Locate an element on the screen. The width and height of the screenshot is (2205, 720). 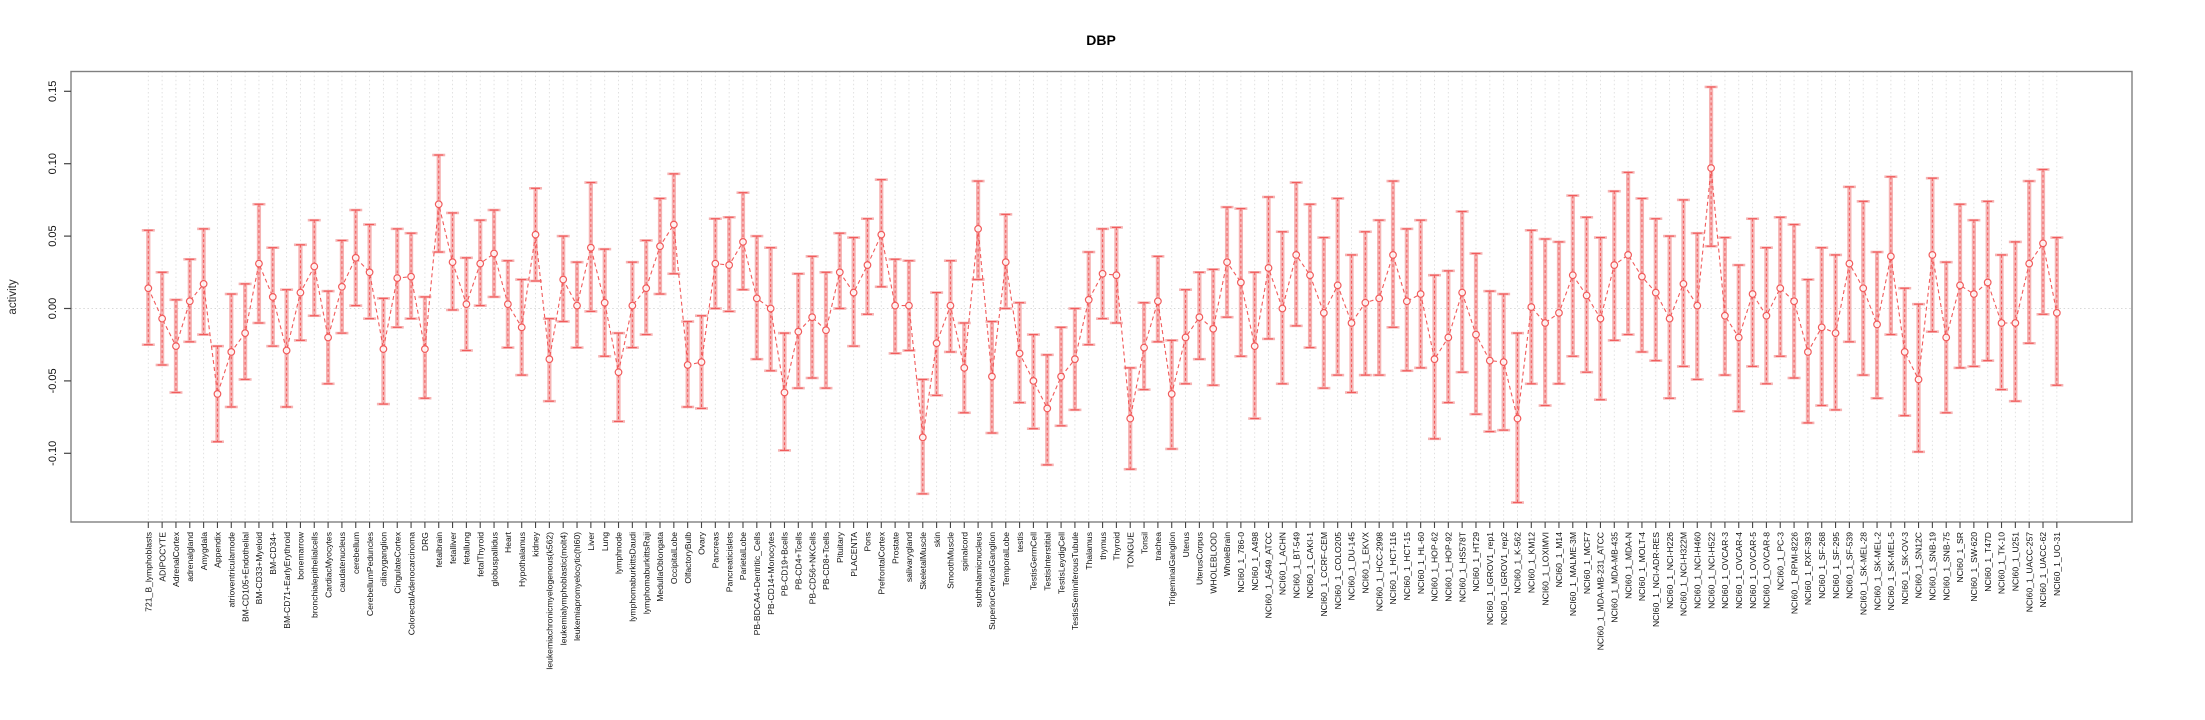
x-tick-label: Amygdala is located at coordinates (204, 551).